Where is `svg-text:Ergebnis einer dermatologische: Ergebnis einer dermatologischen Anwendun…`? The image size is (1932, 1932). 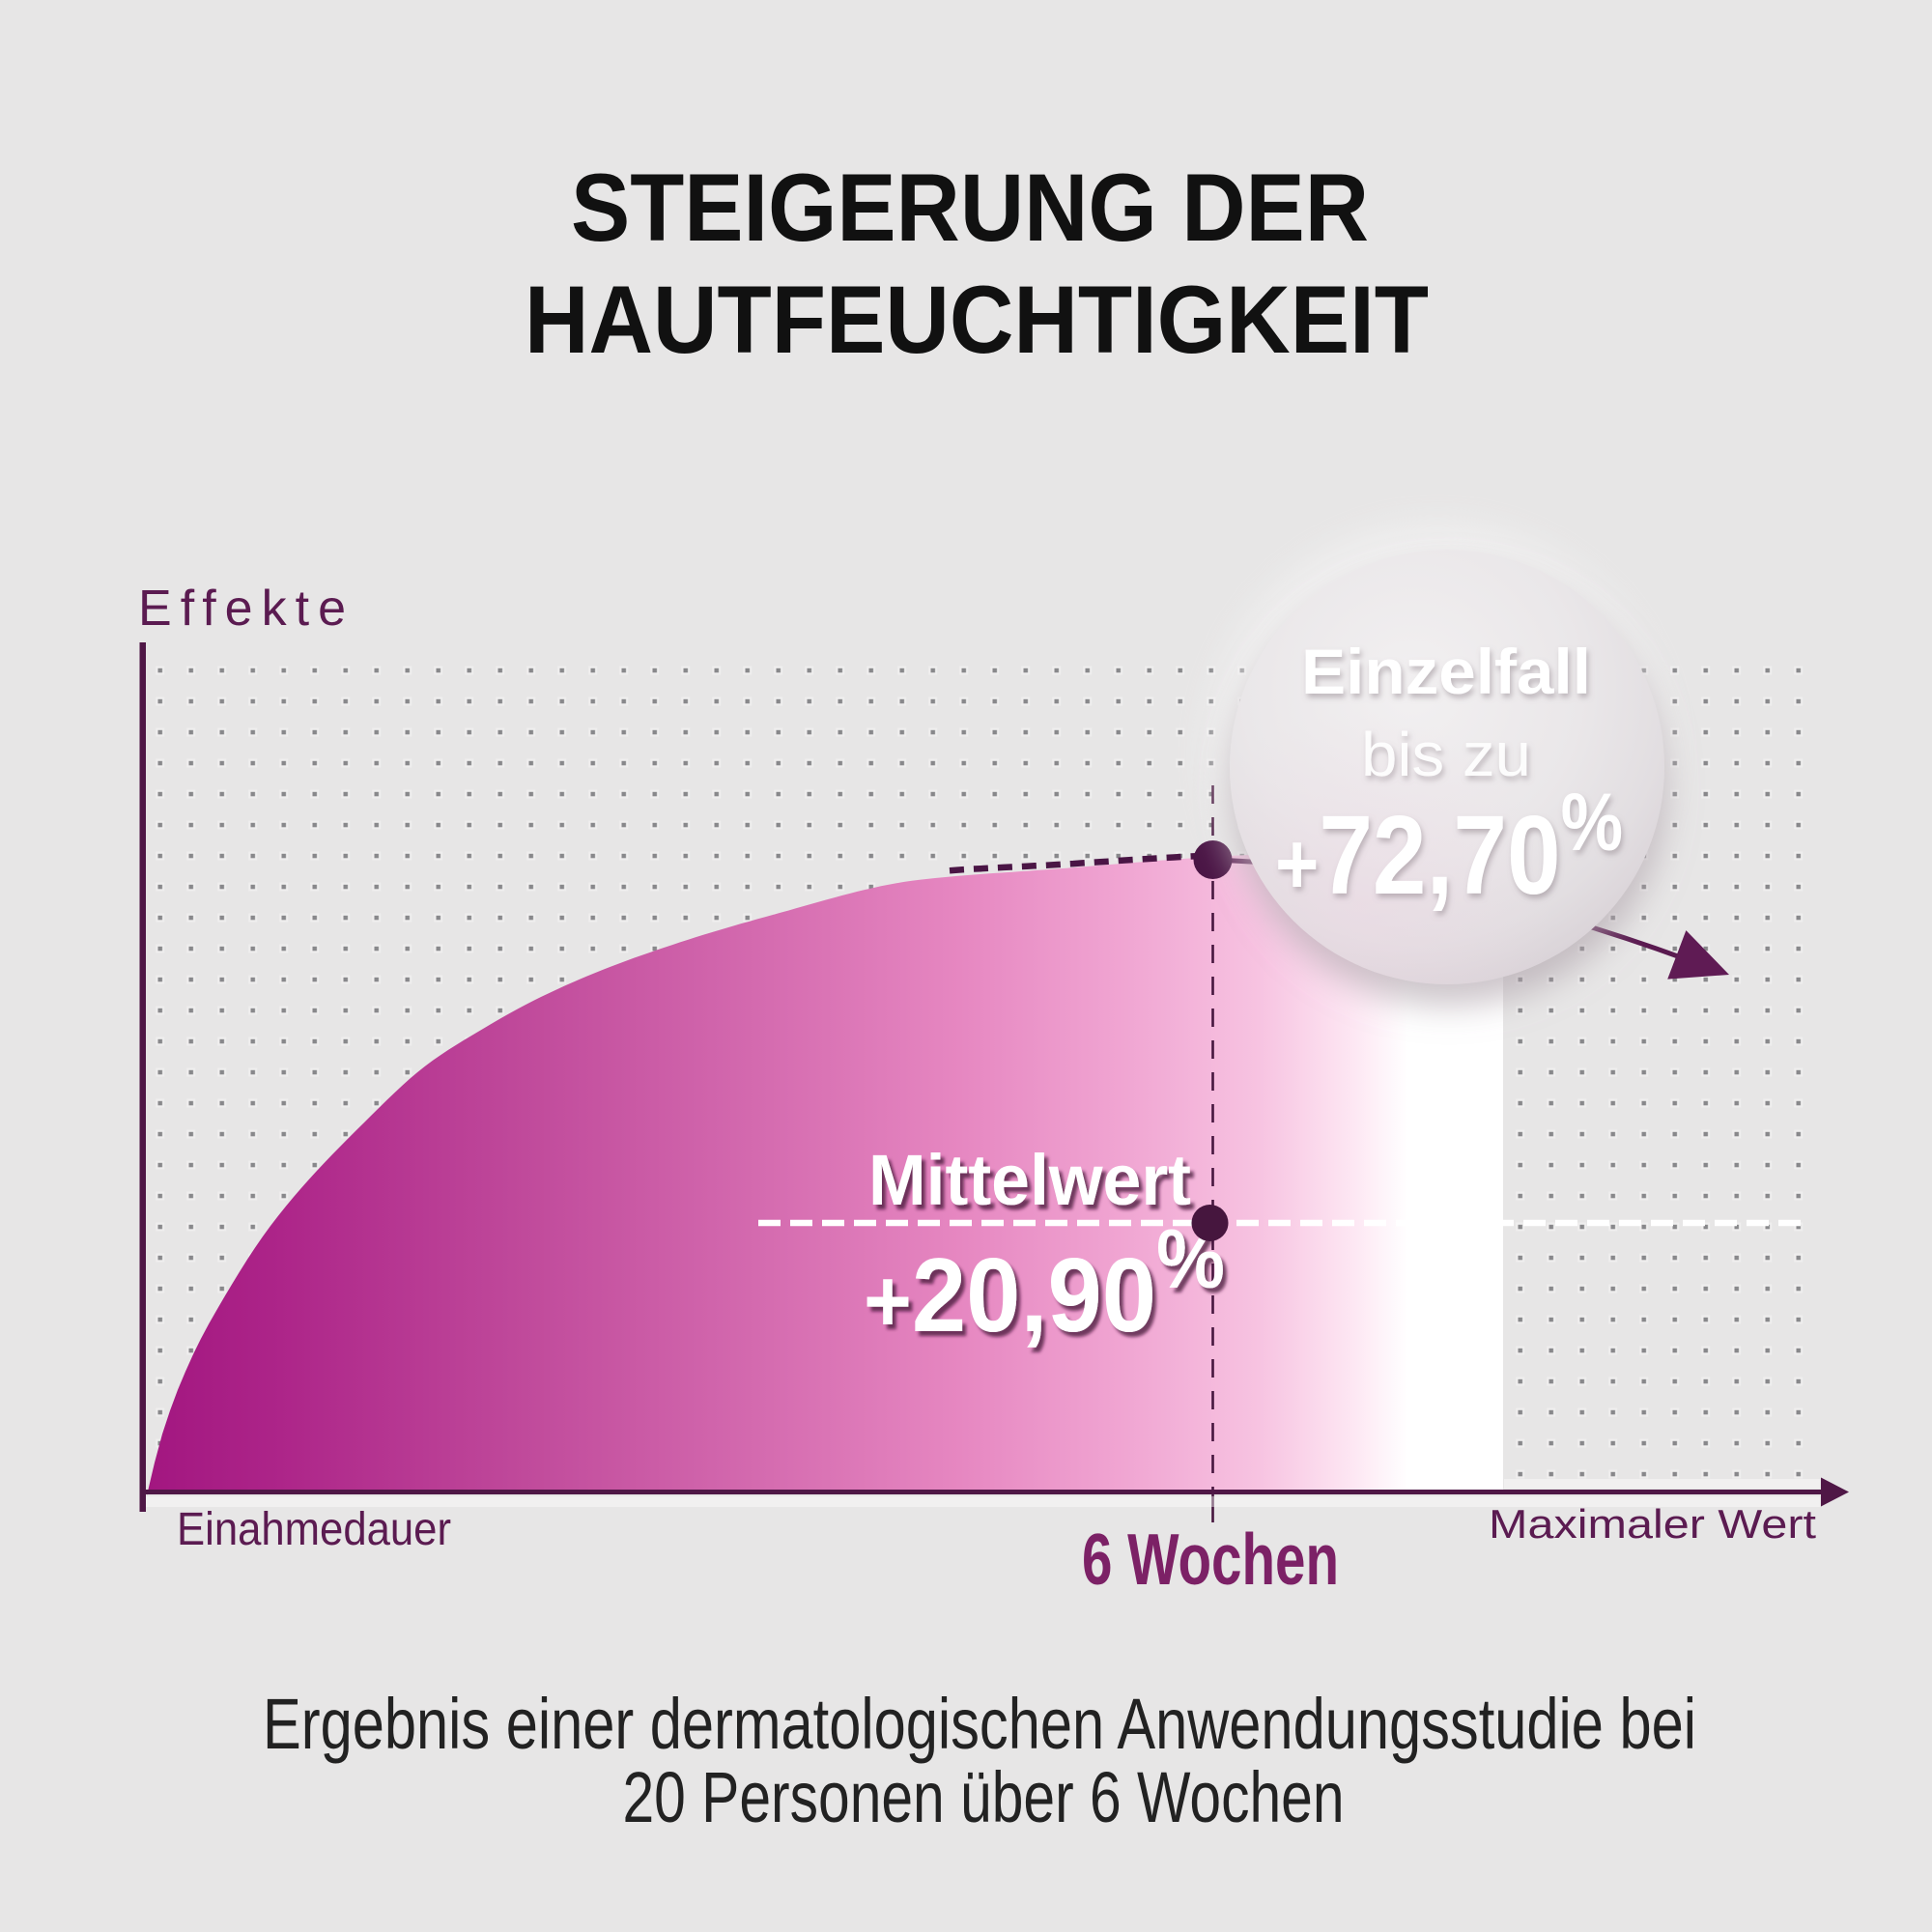
svg-text:Ergebnis einer dermatologische: Ergebnis einer dermatologischen Anwendun… is located at coordinates (979, 1724).